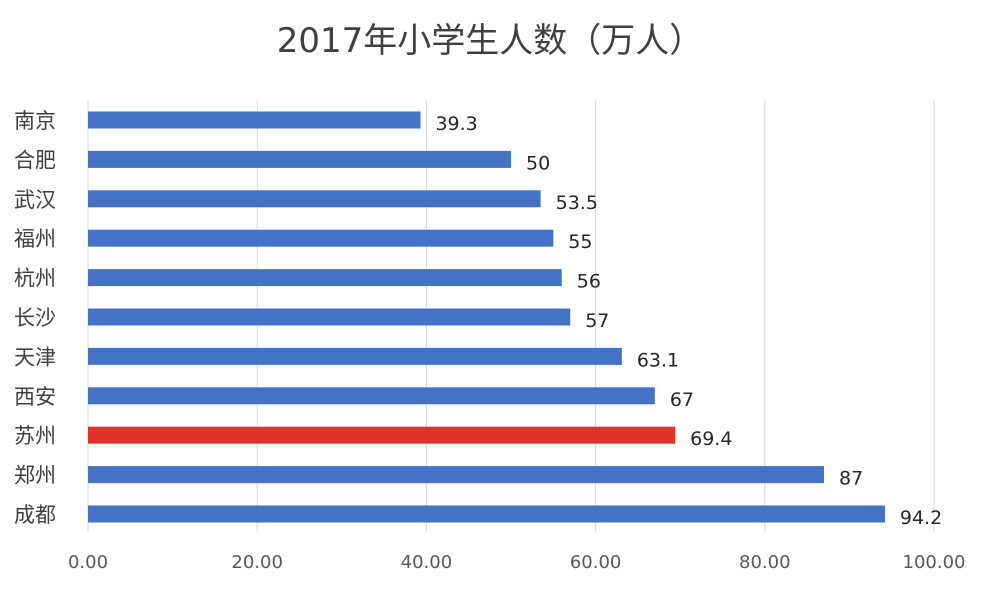 This screenshot has height=592, width=1000. What do you see at coordinates (257, 562) in the screenshot?
I see `x-tick-label: 20.00` at bounding box center [257, 562].